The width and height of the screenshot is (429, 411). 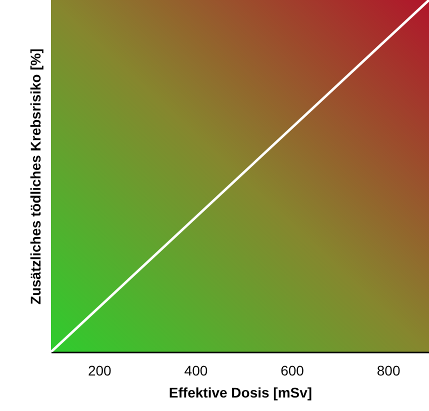 I want to click on x-tick-label: 600, so click(x=292, y=370).